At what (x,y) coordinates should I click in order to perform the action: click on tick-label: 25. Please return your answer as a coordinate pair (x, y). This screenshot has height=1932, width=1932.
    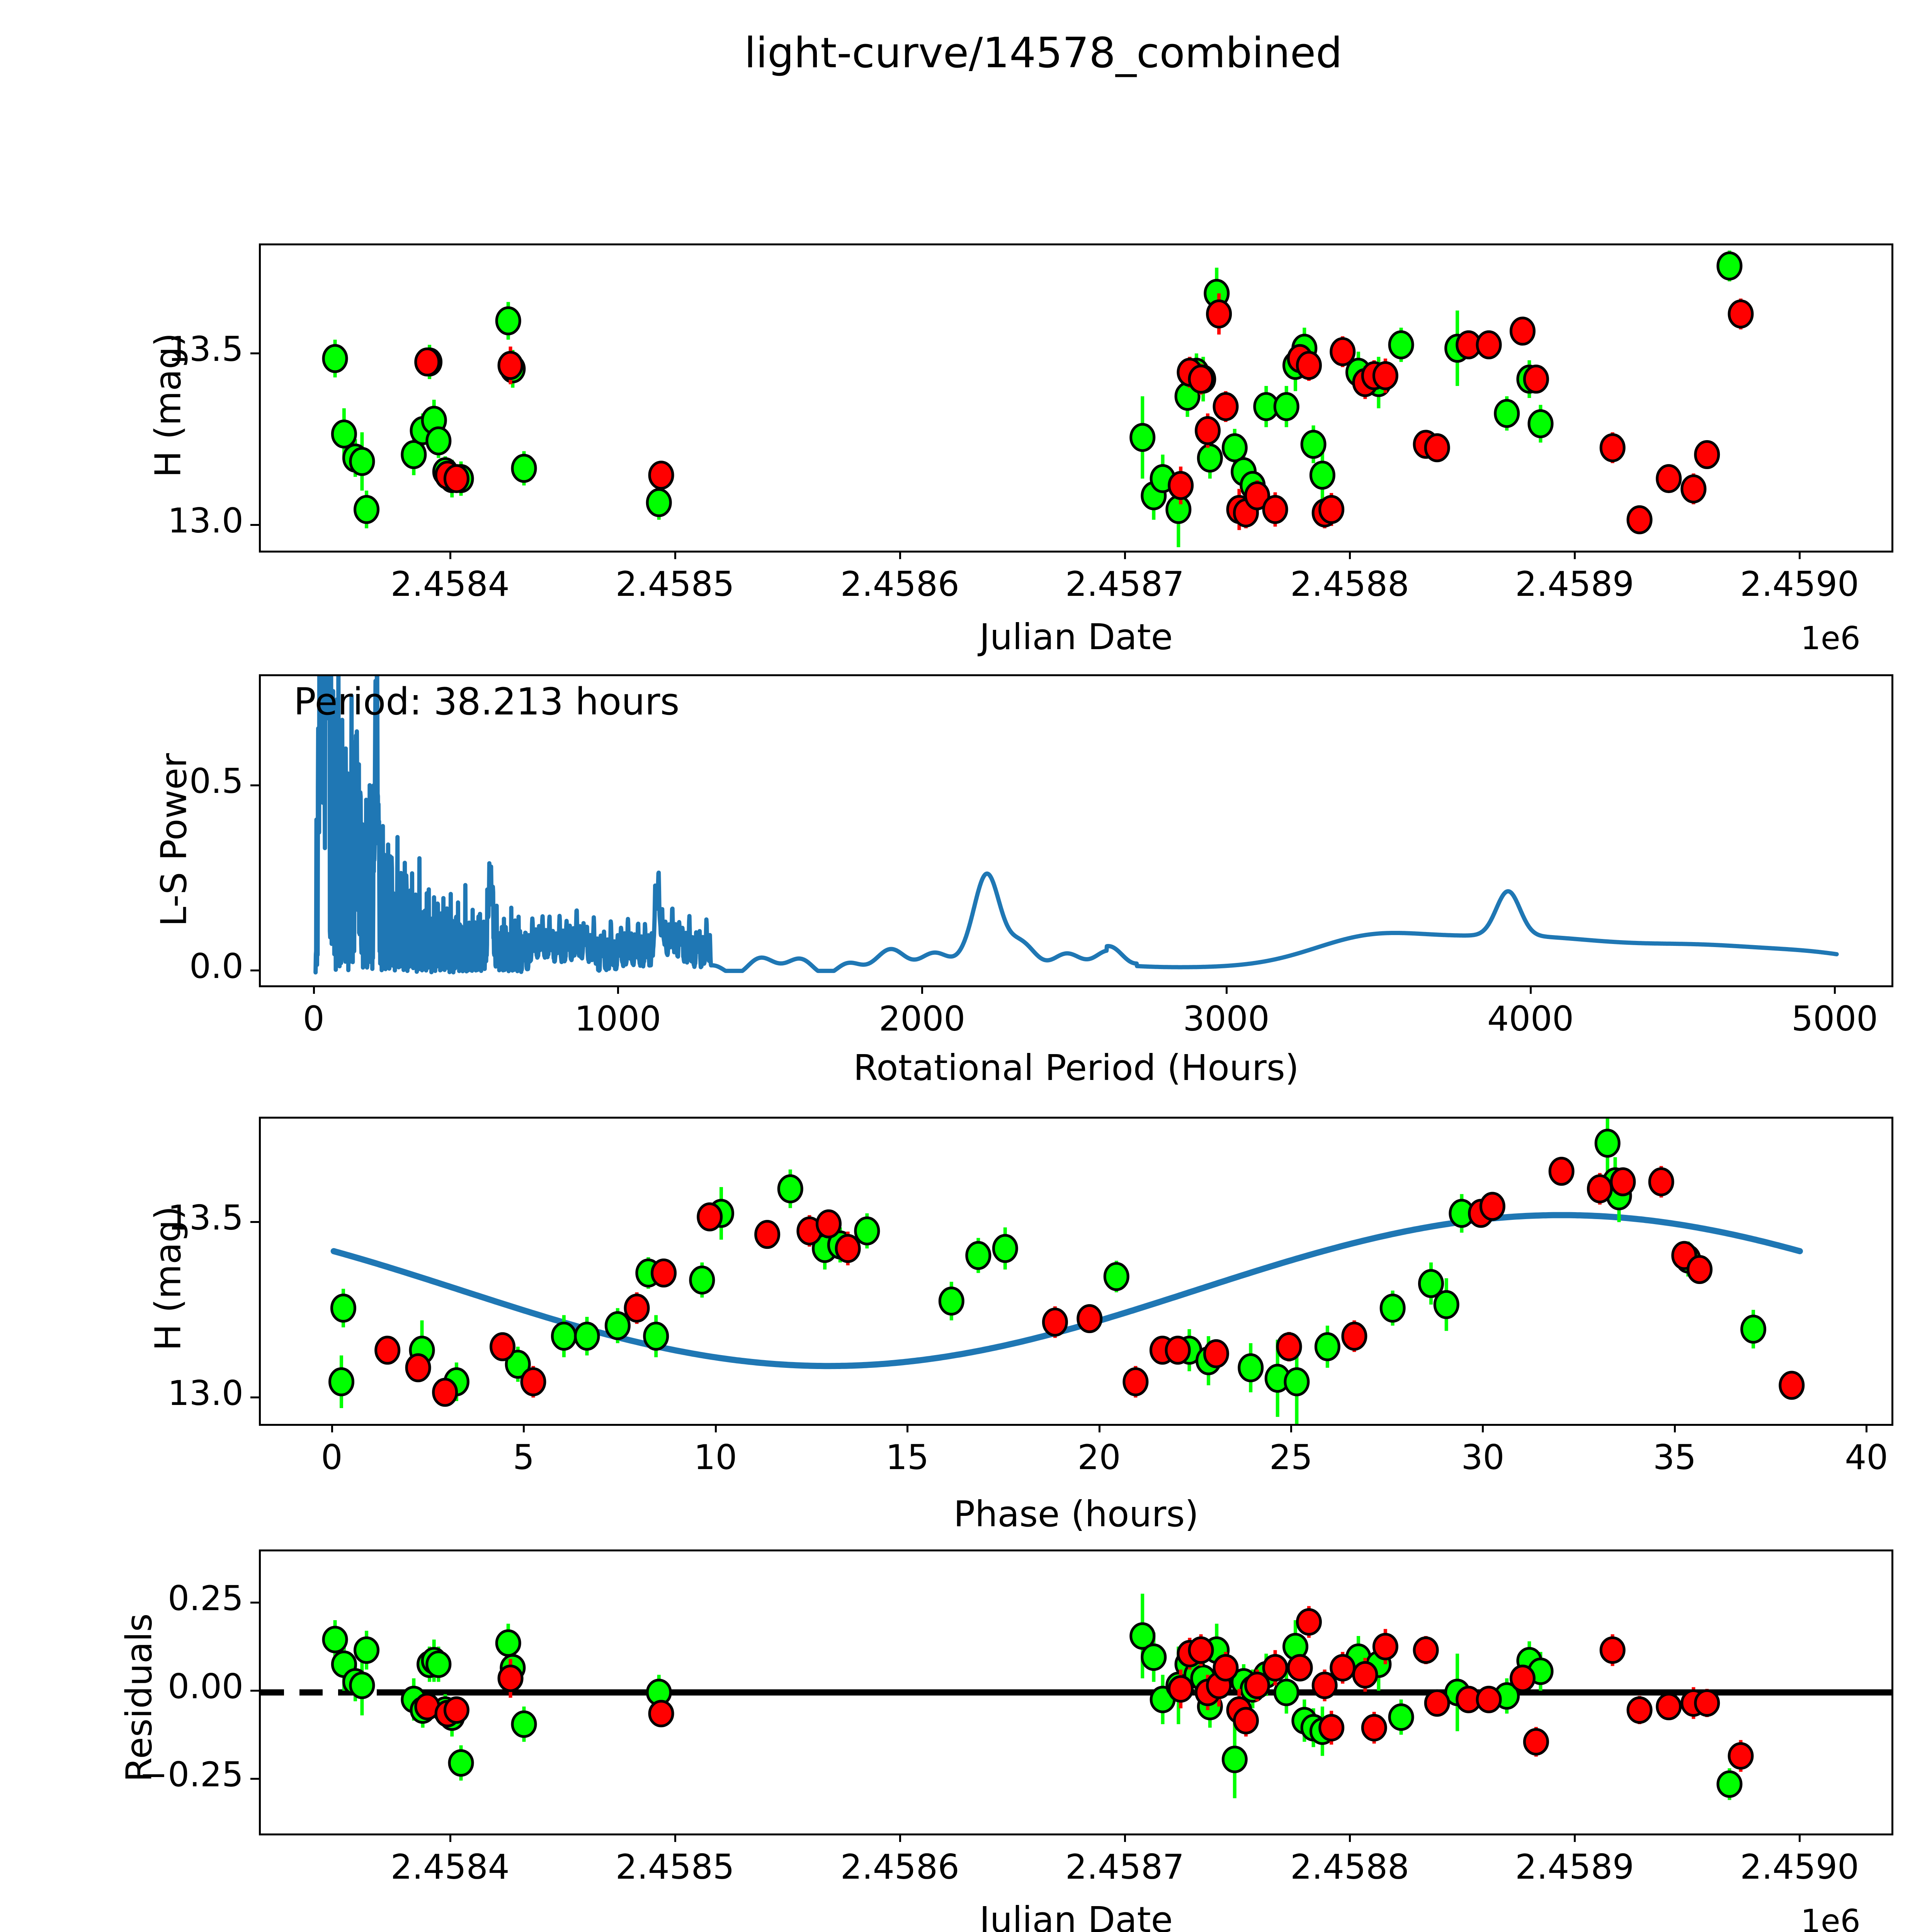
    Looking at the image, I should click on (1291, 1457).